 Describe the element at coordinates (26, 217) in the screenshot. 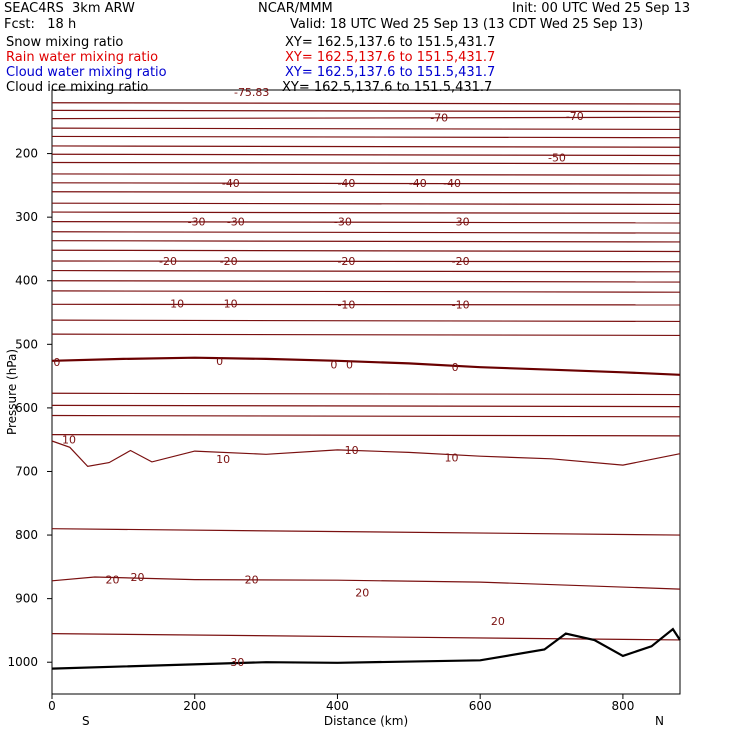

I see `y-tick-label: 300` at that location.